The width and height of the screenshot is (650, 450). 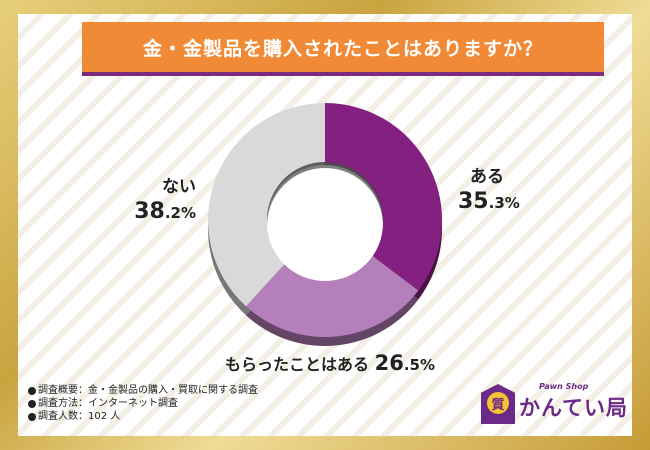 What do you see at coordinates (165, 211) in the screenshot?
I see `slice-value-label: 38.2%` at bounding box center [165, 211].